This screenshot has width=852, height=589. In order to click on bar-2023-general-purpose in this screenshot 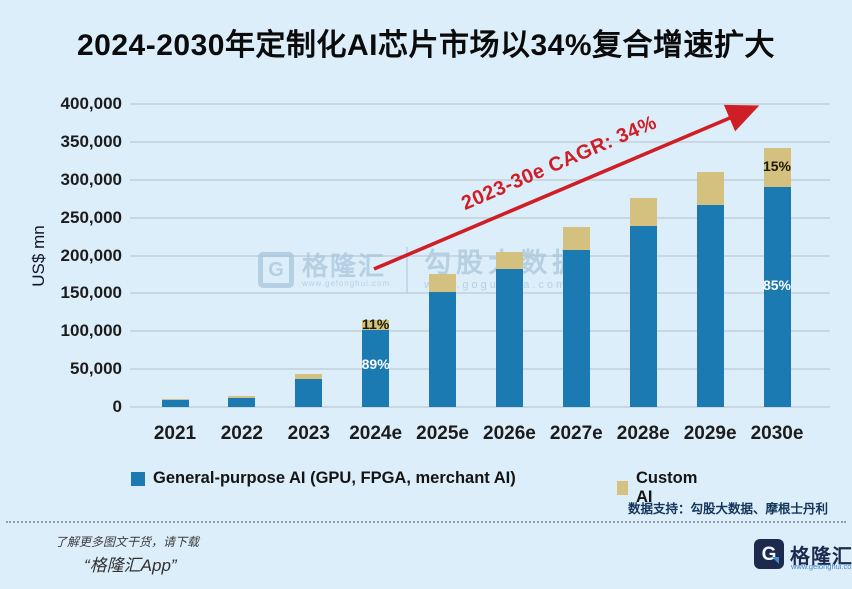, I will do `click(309, 392)`.